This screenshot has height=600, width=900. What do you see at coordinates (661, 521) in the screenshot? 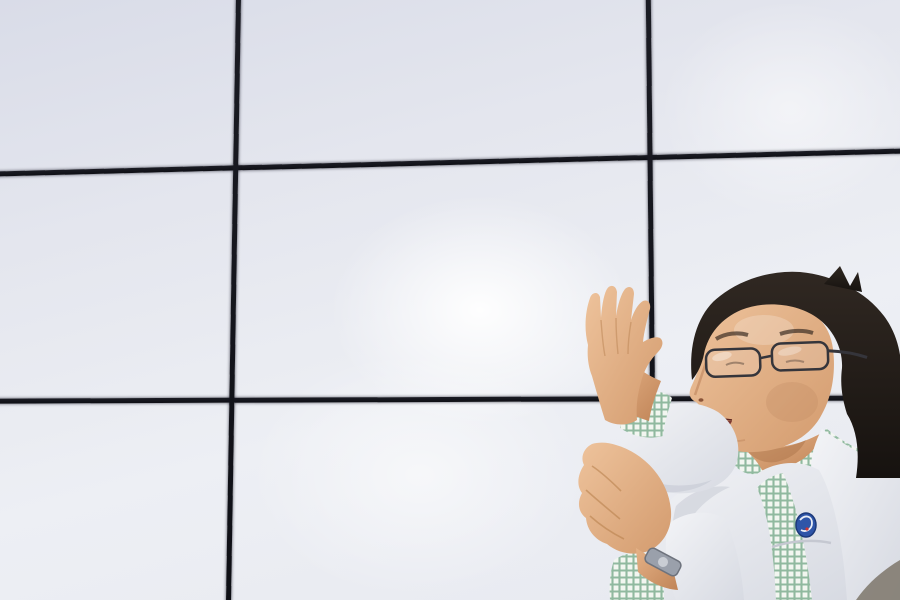
I see `presenter-gesturing-hand` at bounding box center [661, 521].